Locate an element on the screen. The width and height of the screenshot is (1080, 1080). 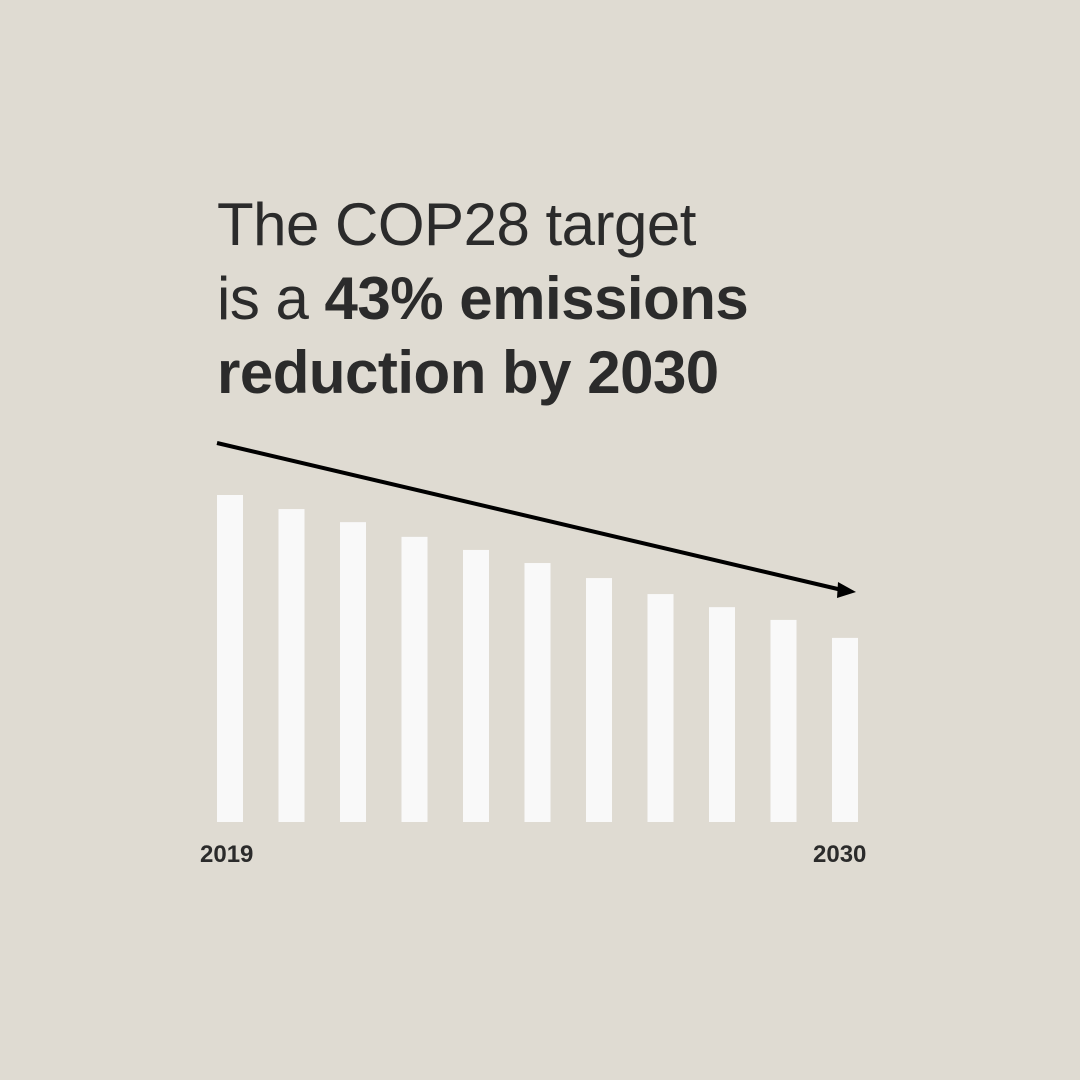
headline-line1: The COP28 target is located at coordinates (456, 224).